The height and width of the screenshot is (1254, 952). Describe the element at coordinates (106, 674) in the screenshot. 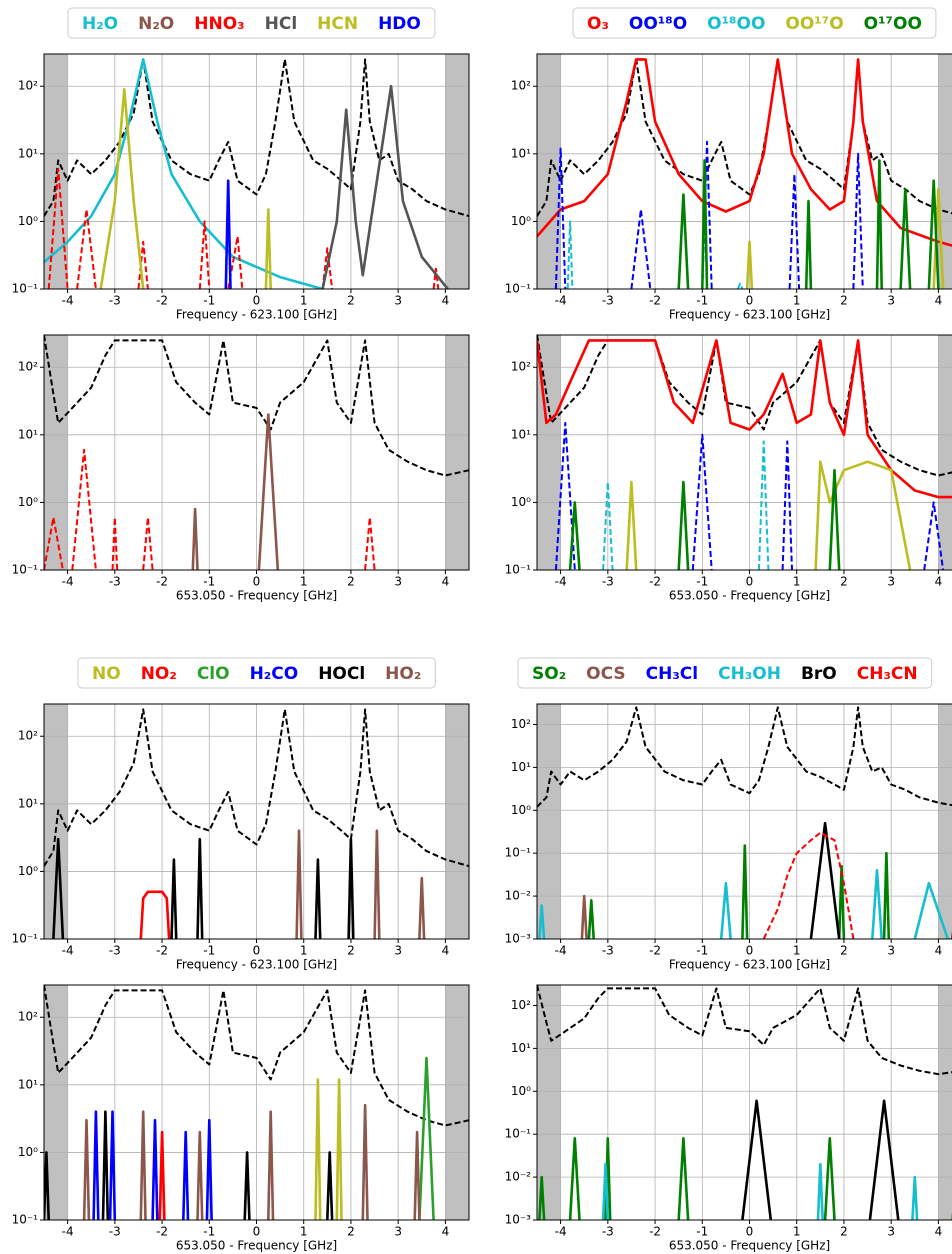

I see `legend-entry: NO` at that location.